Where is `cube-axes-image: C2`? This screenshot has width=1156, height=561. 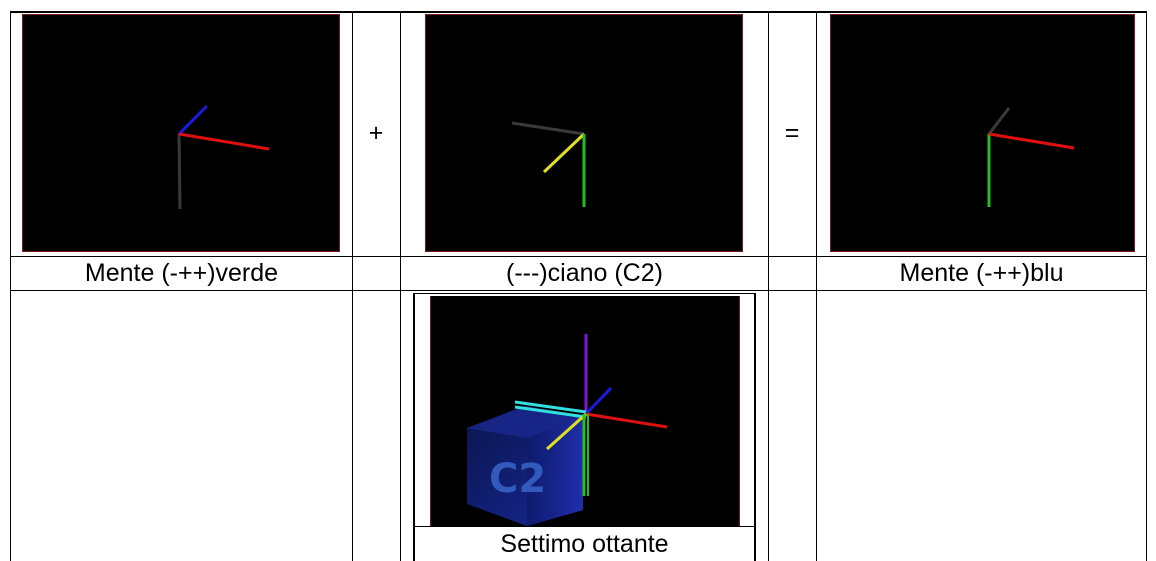 cube-axes-image: C2 is located at coordinates (585, 411).